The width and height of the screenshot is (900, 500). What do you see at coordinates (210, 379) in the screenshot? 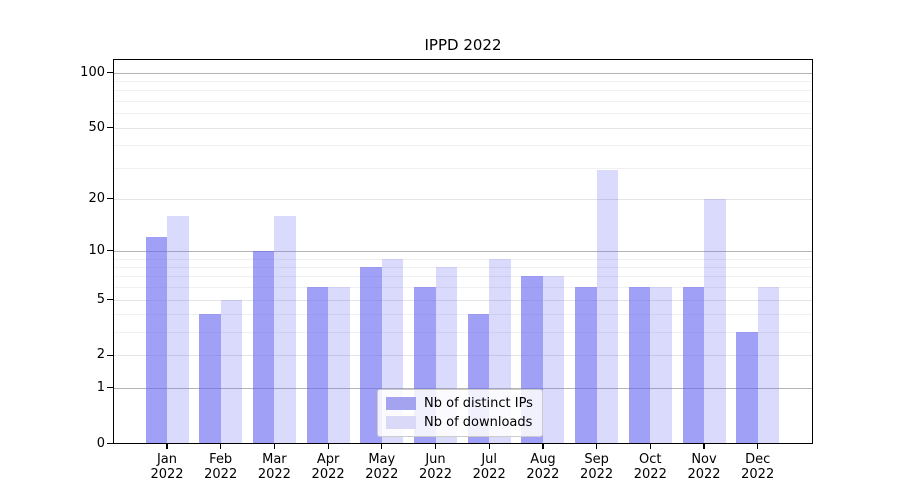
I see `bar-nb-of-distinct-ips-feb` at bounding box center [210, 379].